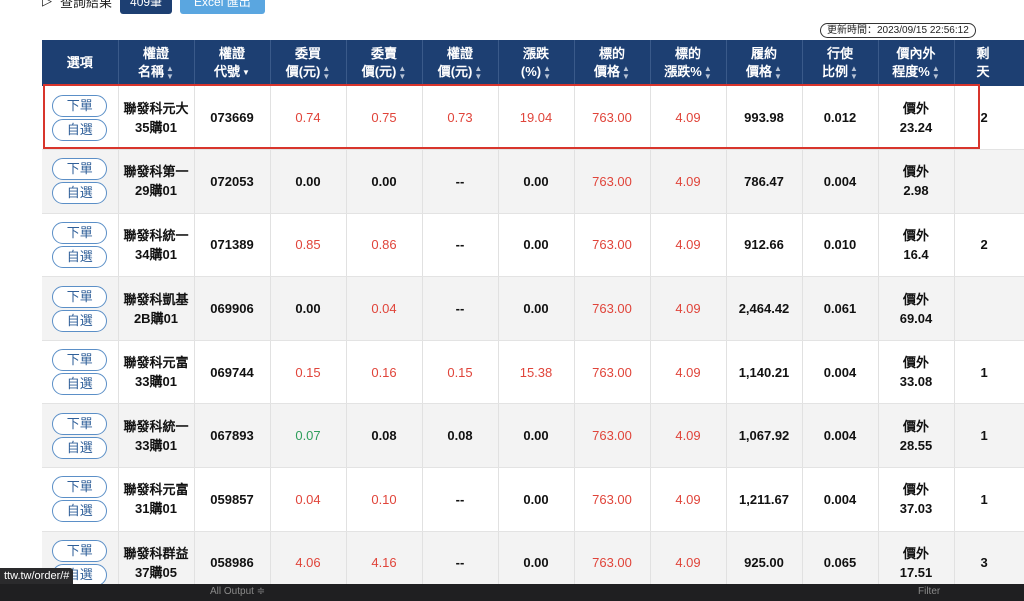 This screenshot has width=1024, height=601. I want to click on output-selector: All Output ≑, so click(238, 591).